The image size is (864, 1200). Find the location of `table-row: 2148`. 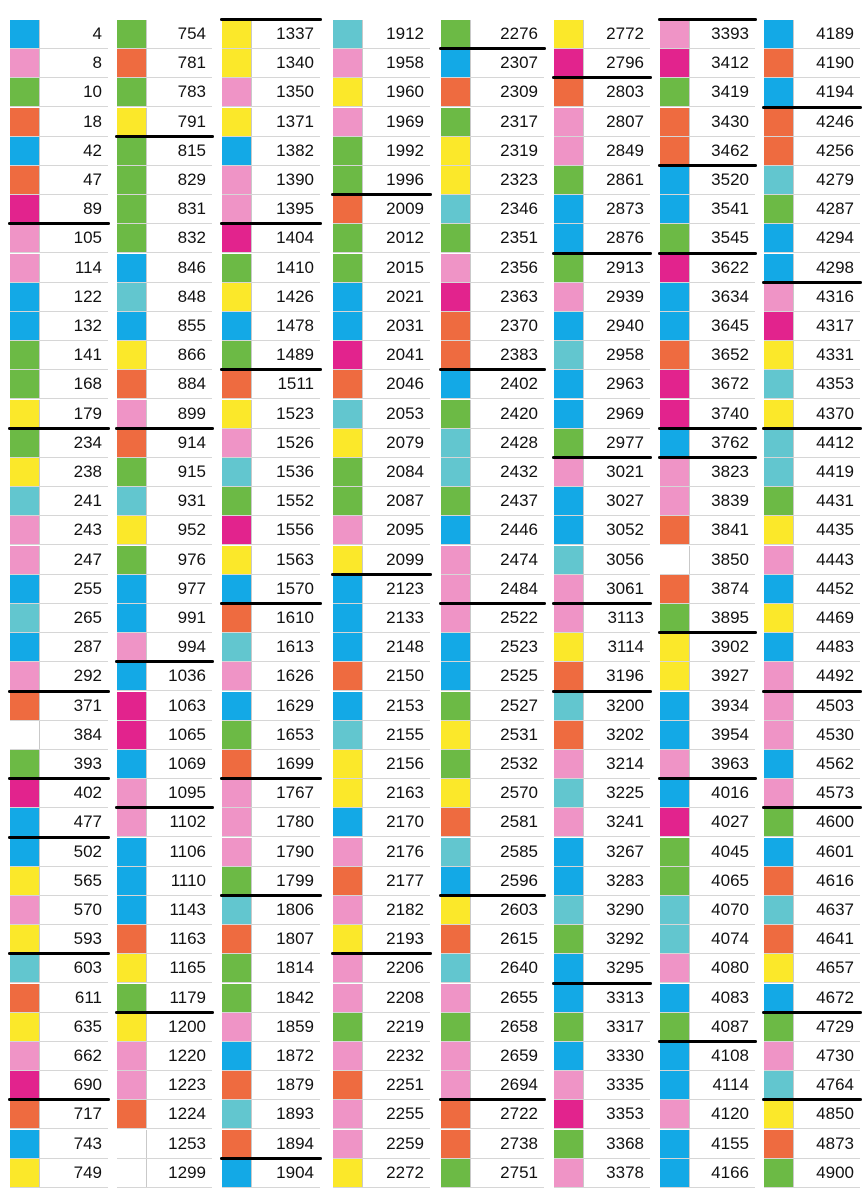

table-row: 2148 is located at coordinates (381, 648).